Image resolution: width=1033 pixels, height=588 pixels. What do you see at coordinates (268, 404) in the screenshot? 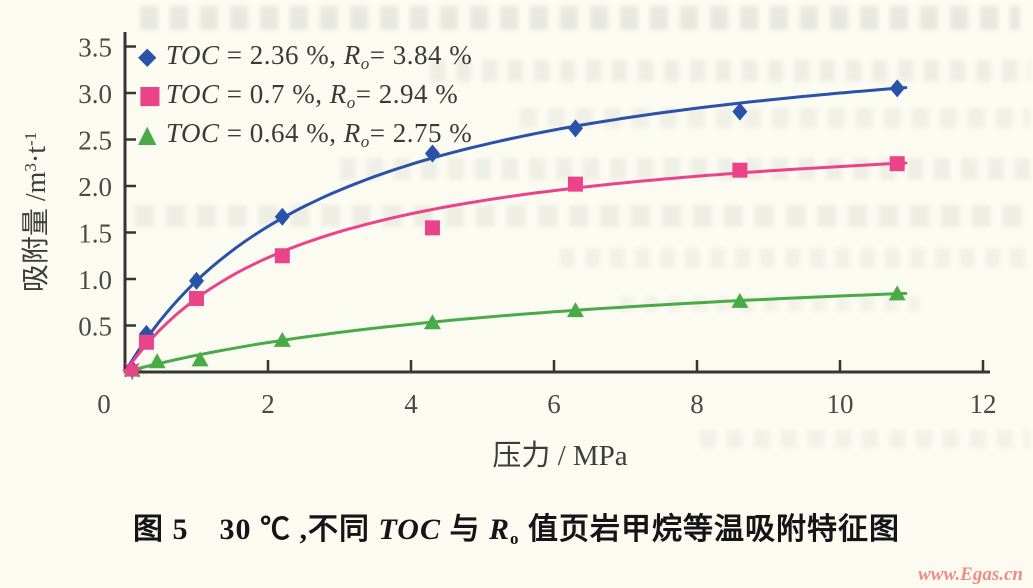
I see `x-tick-label: 2` at bounding box center [268, 404].